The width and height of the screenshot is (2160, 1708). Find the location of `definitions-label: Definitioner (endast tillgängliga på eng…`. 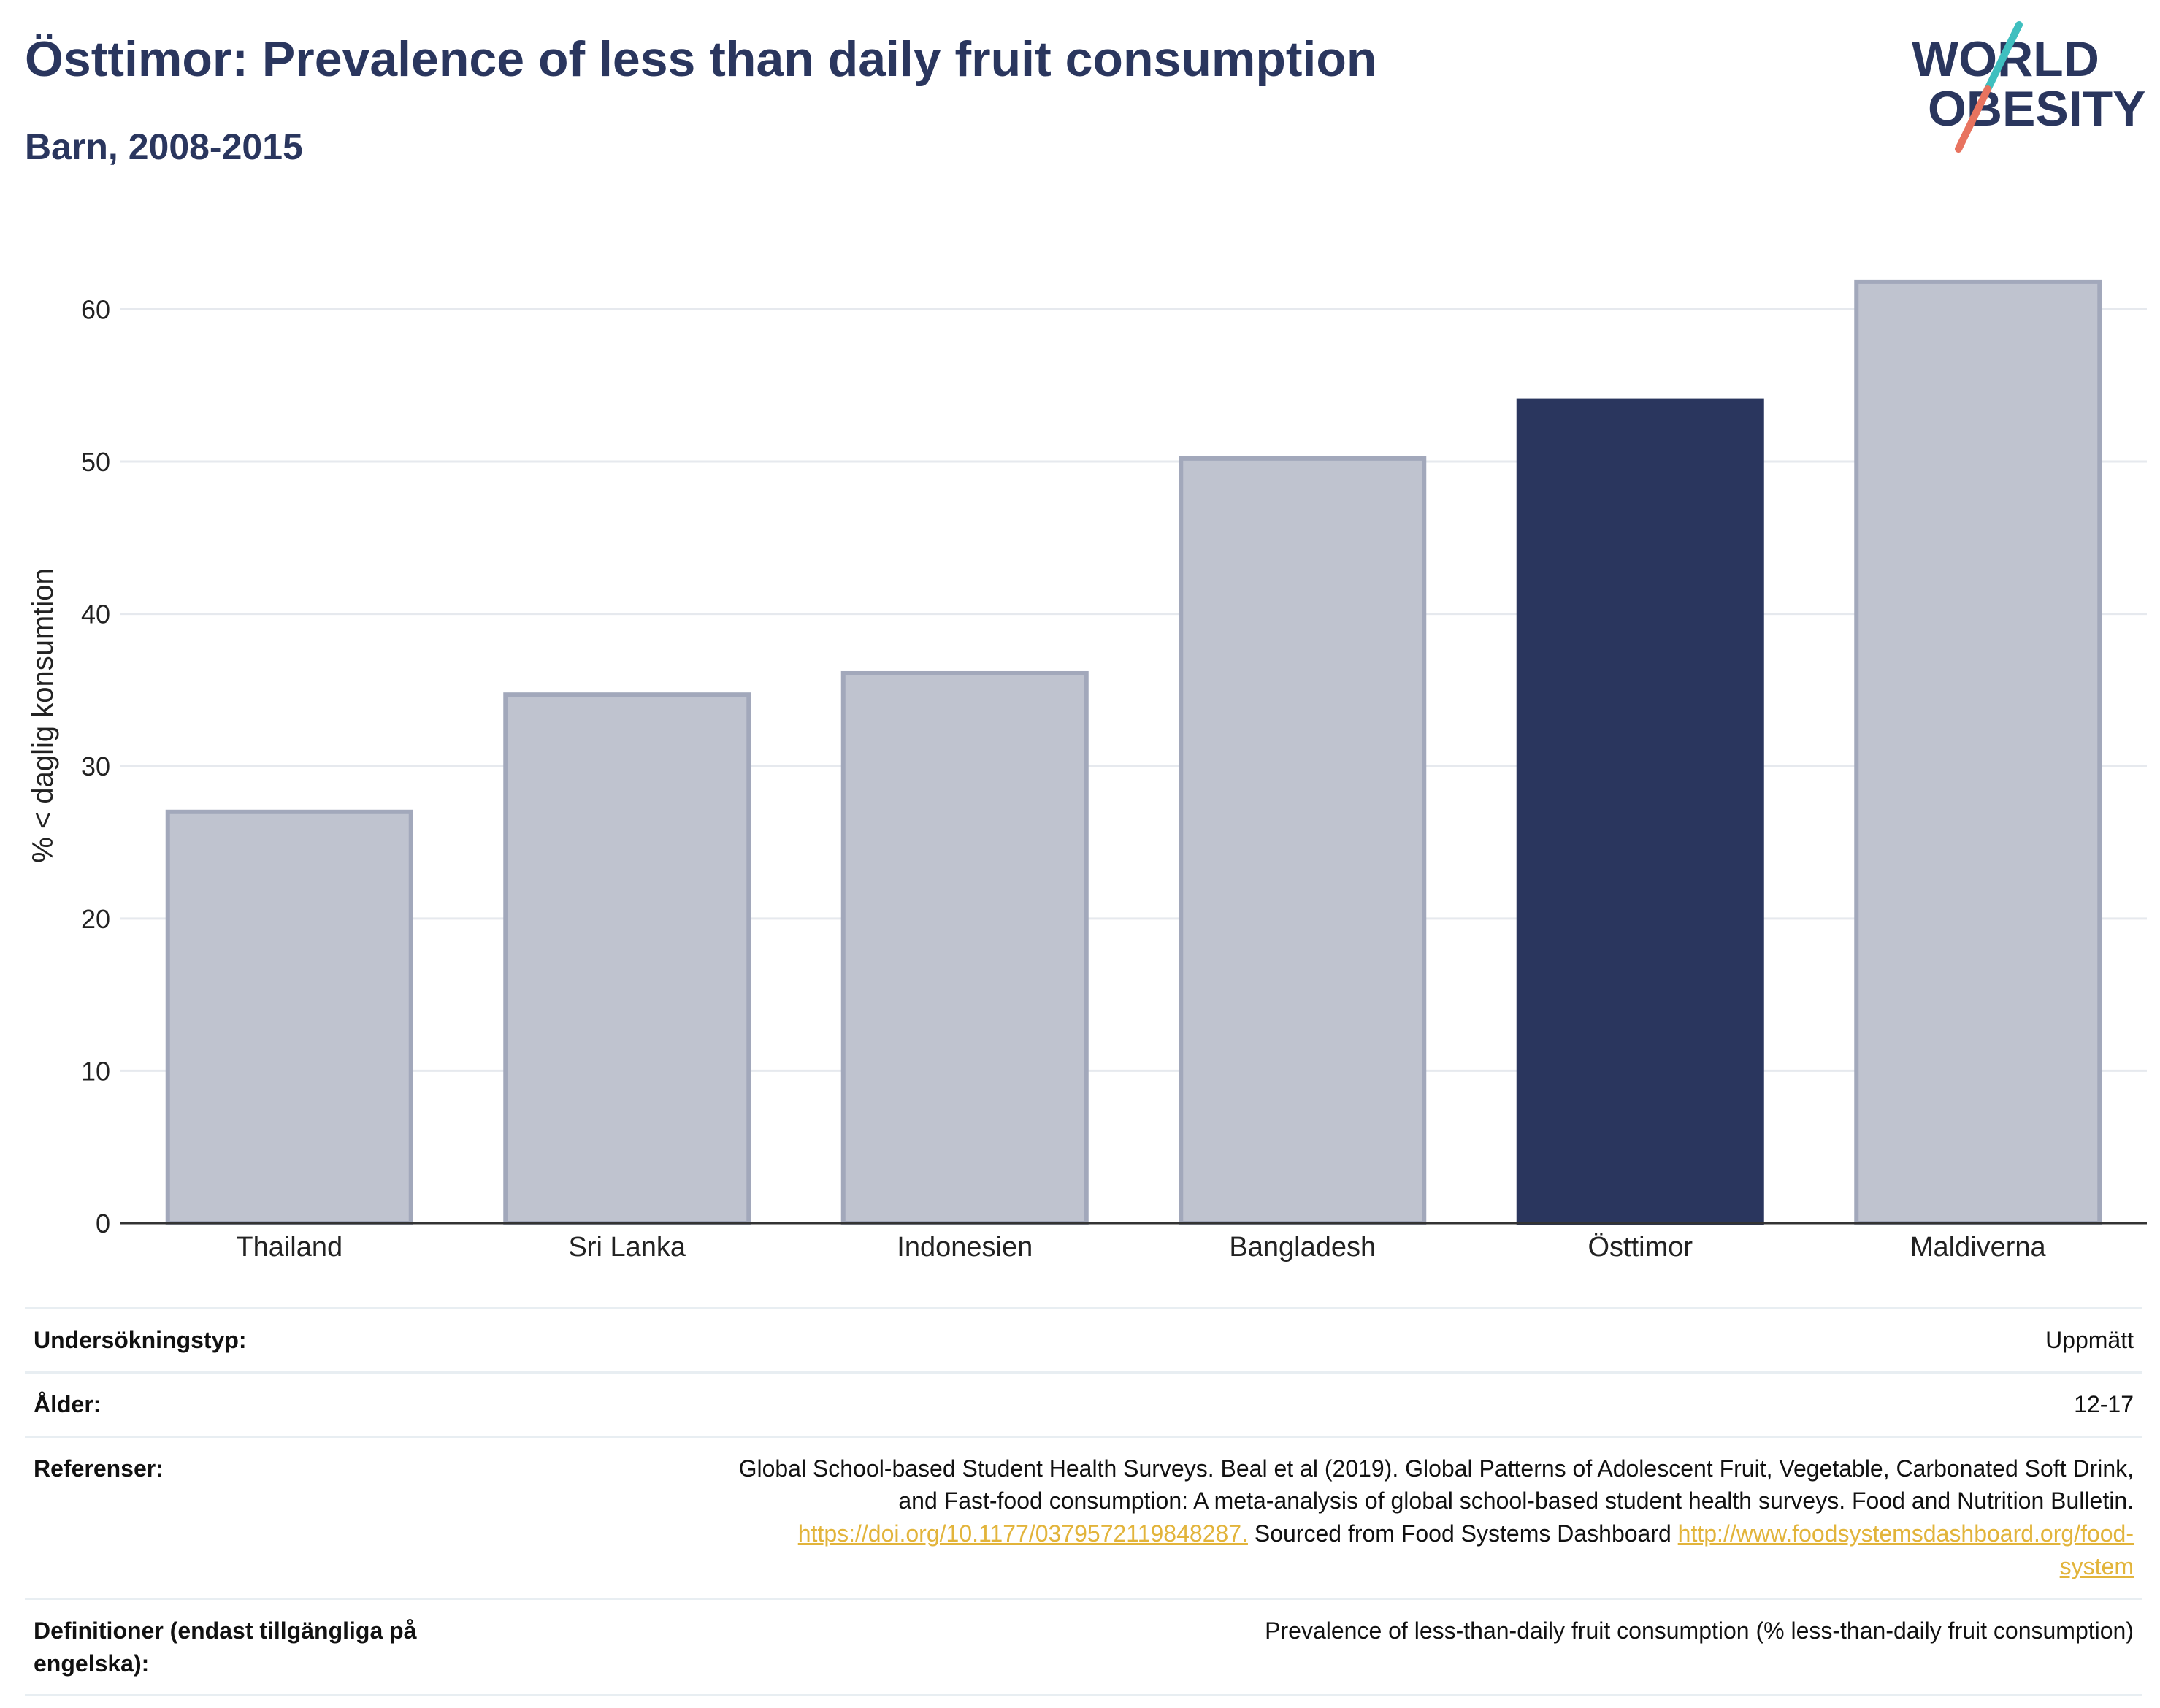

definitions-label: Definitioner (endast tillgängliga på eng… is located at coordinates (267, 1647).